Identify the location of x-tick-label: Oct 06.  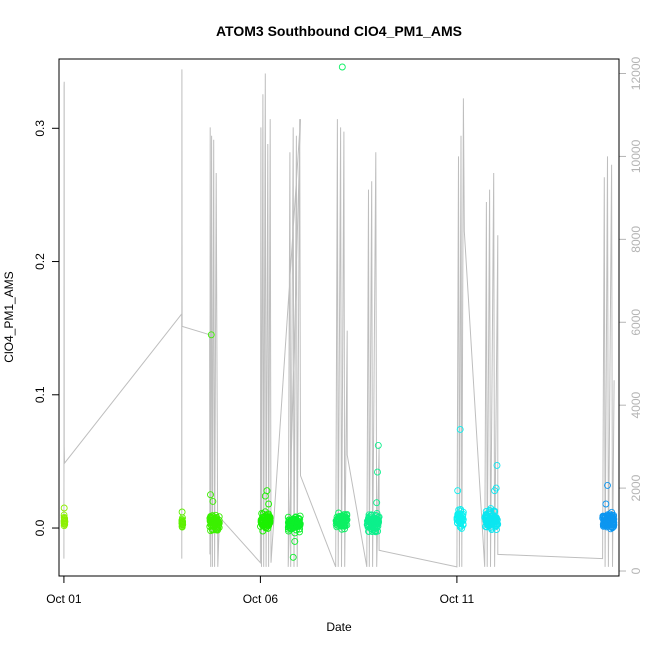
(261, 599).